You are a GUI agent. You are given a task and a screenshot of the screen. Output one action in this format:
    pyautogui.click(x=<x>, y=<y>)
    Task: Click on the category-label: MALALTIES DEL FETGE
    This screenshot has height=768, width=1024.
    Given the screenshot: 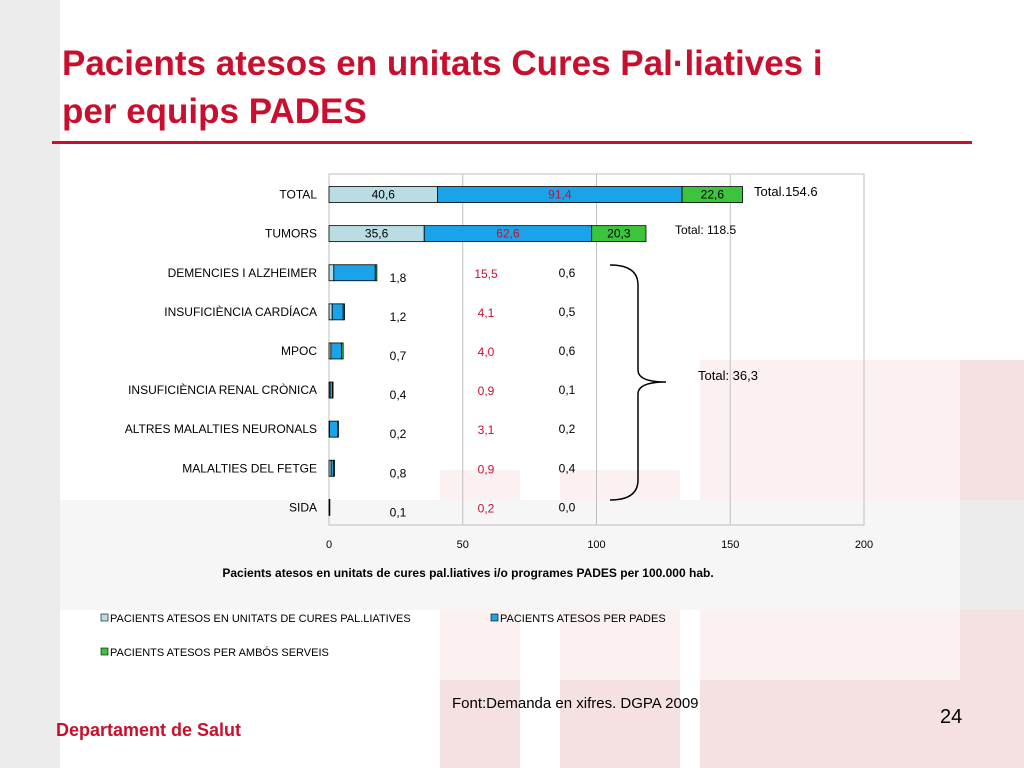 What is the action you would take?
    pyautogui.click(x=249, y=468)
    